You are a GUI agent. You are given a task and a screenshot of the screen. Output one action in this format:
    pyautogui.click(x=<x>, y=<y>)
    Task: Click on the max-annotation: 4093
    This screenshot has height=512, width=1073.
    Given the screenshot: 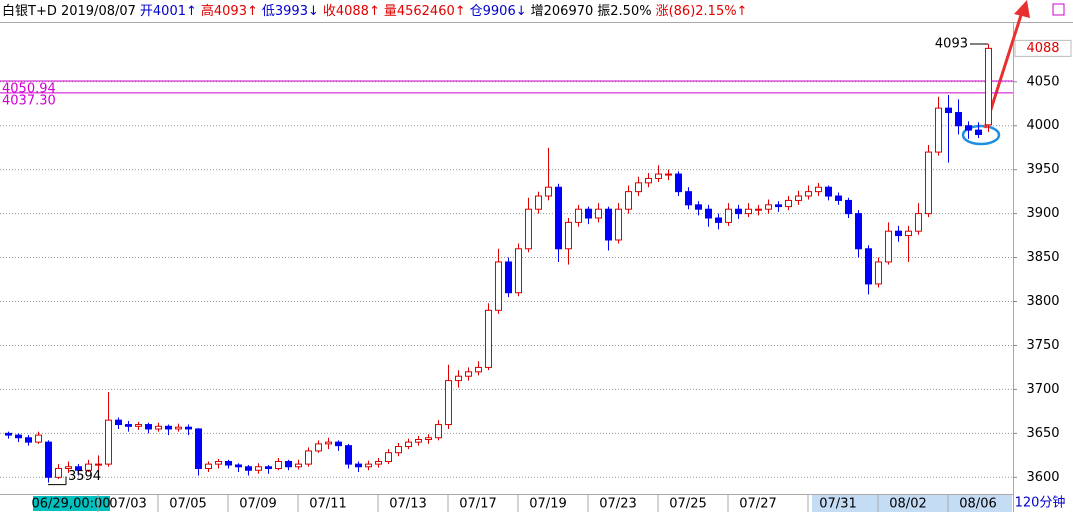 What is the action you would take?
    pyautogui.click(x=951, y=43)
    